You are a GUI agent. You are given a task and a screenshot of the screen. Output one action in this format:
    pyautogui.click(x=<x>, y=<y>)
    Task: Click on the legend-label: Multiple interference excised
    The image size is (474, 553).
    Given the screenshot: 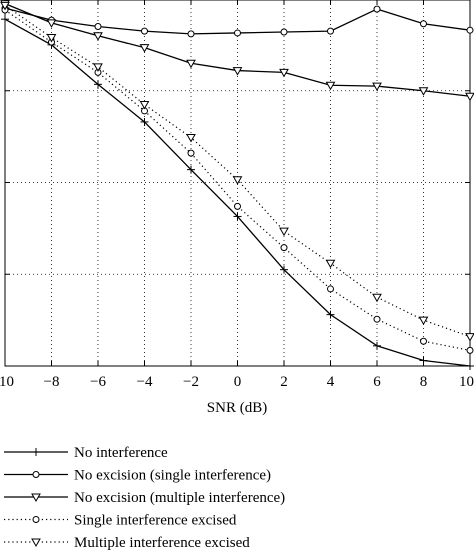 What is the action you would take?
    pyautogui.click(x=162, y=543)
    